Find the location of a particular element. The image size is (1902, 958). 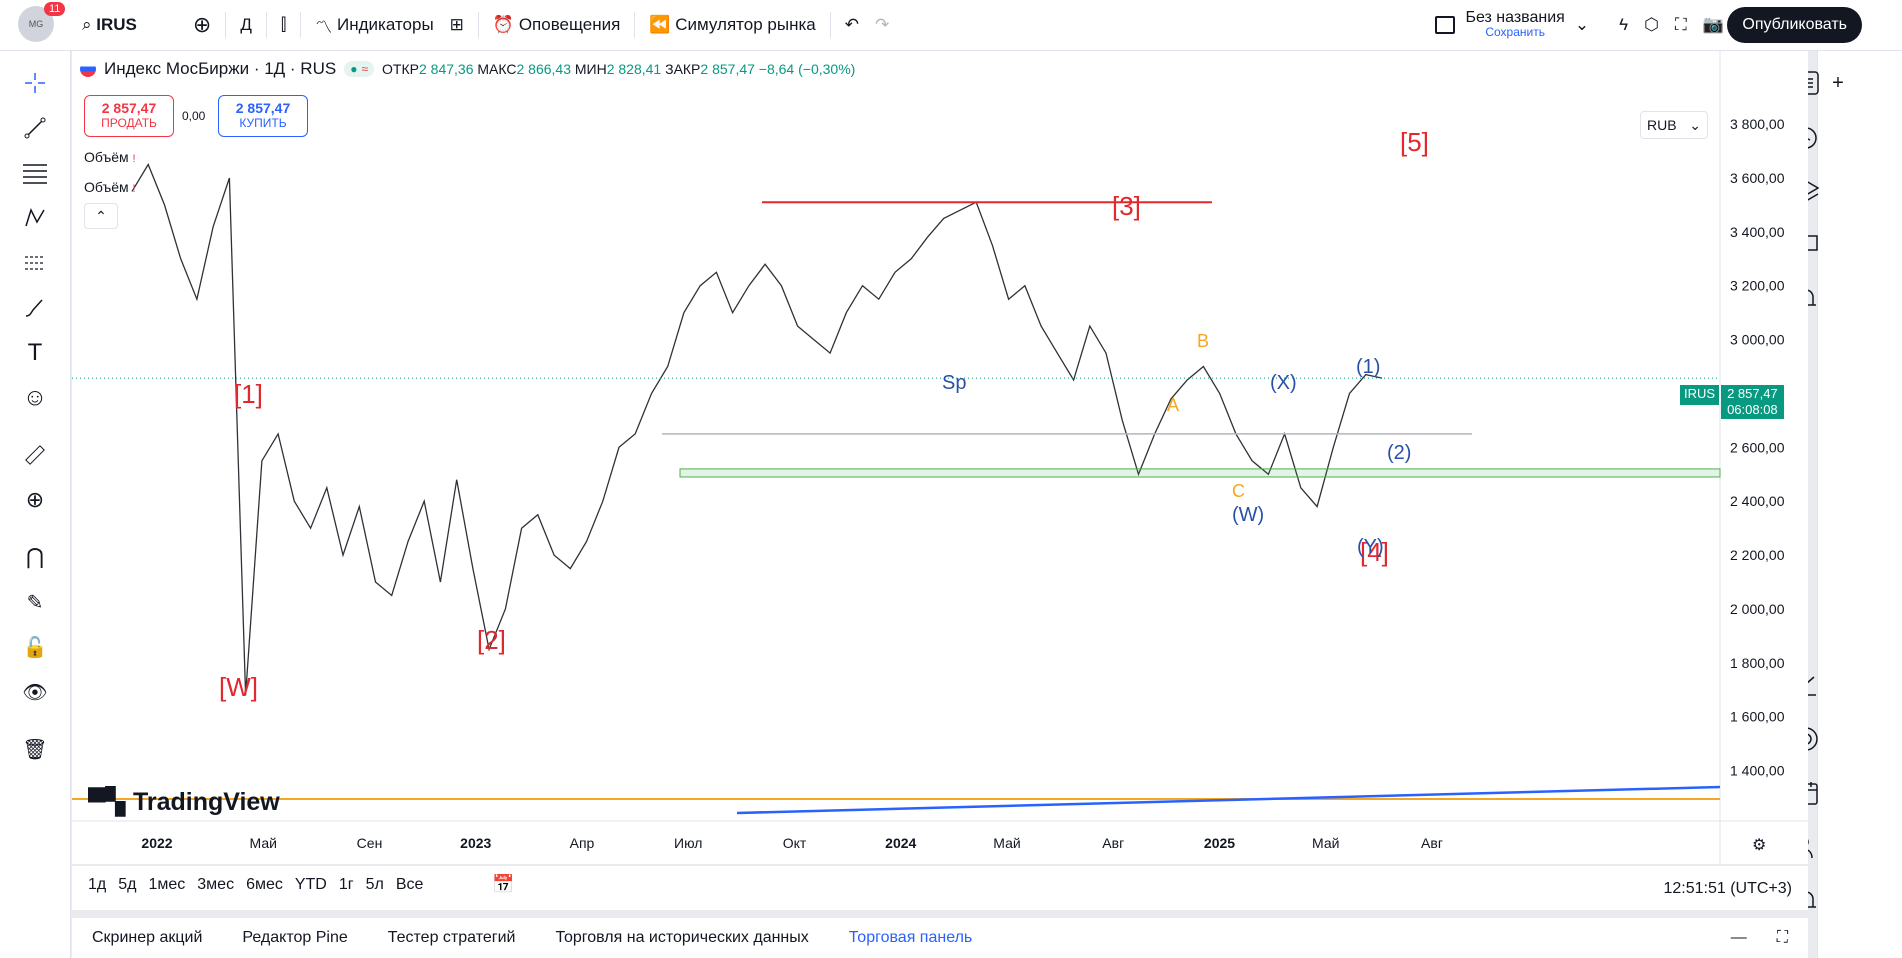

range-1: 5д is located at coordinates (127, 884).